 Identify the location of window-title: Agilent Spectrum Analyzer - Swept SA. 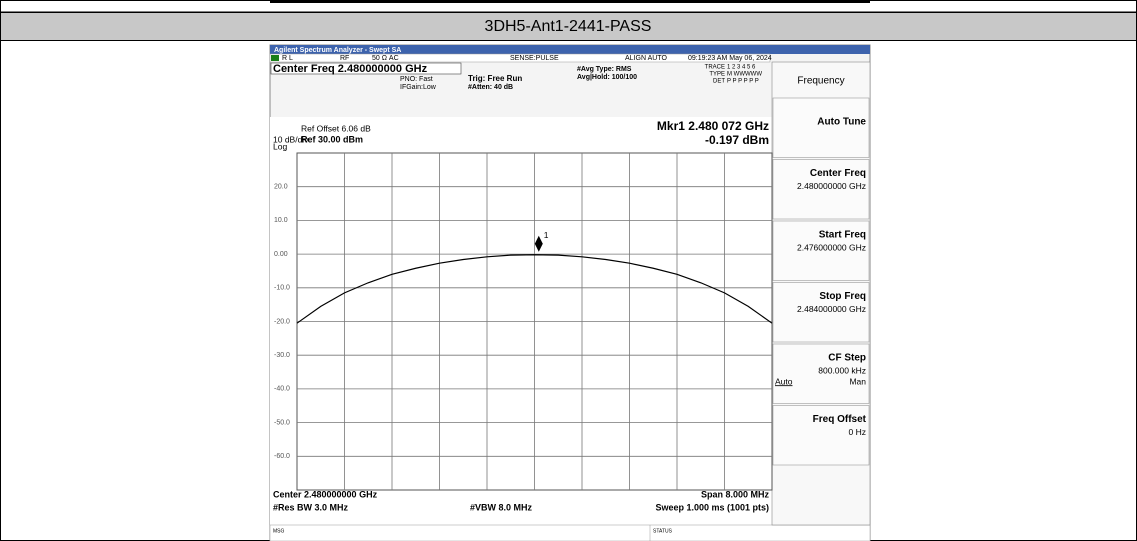
(337, 50).